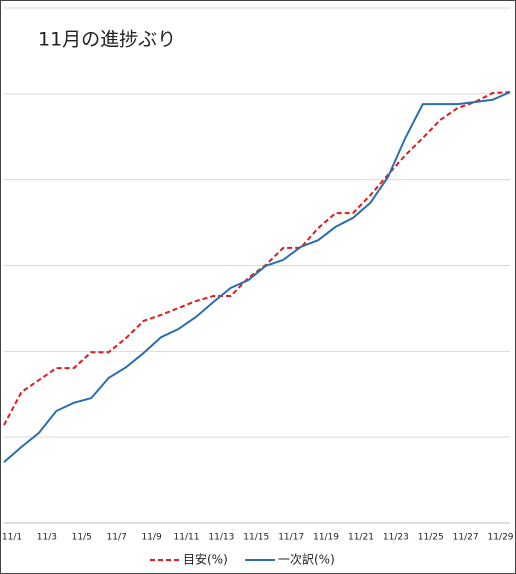  I want to click on x-tick-label: 11/25, so click(431, 538).